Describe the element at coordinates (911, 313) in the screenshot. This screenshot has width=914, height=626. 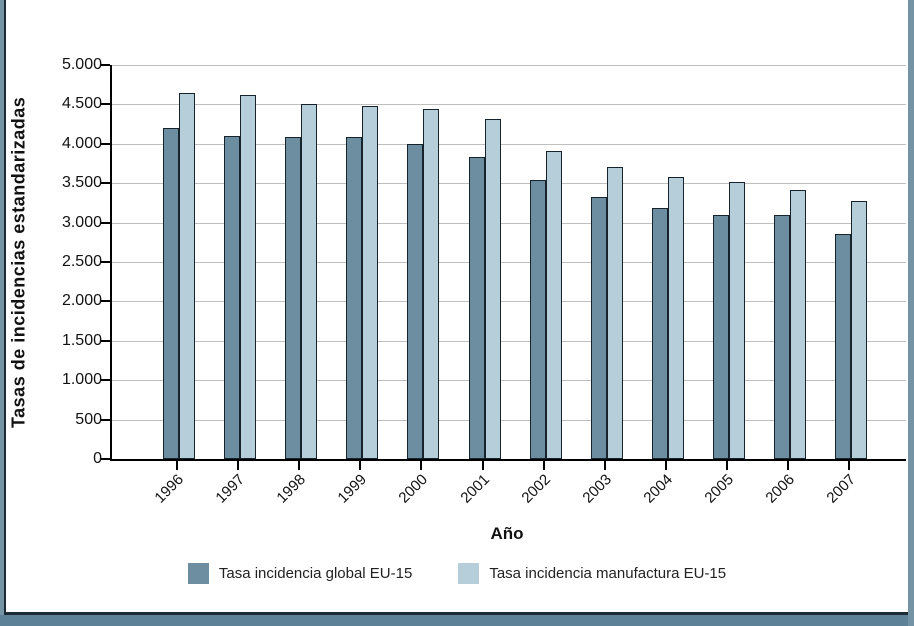
I see `frame-right-strip` at that location.